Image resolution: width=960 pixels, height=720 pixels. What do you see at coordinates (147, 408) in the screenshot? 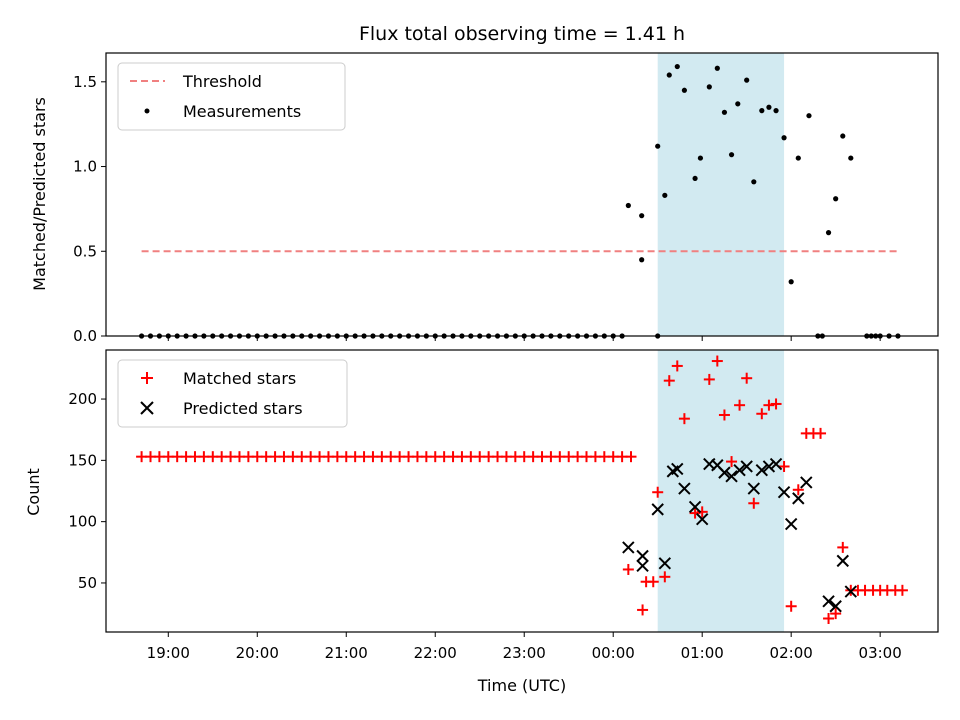
I see `legend-predicted-swatch` at bounding box center [147, 408].